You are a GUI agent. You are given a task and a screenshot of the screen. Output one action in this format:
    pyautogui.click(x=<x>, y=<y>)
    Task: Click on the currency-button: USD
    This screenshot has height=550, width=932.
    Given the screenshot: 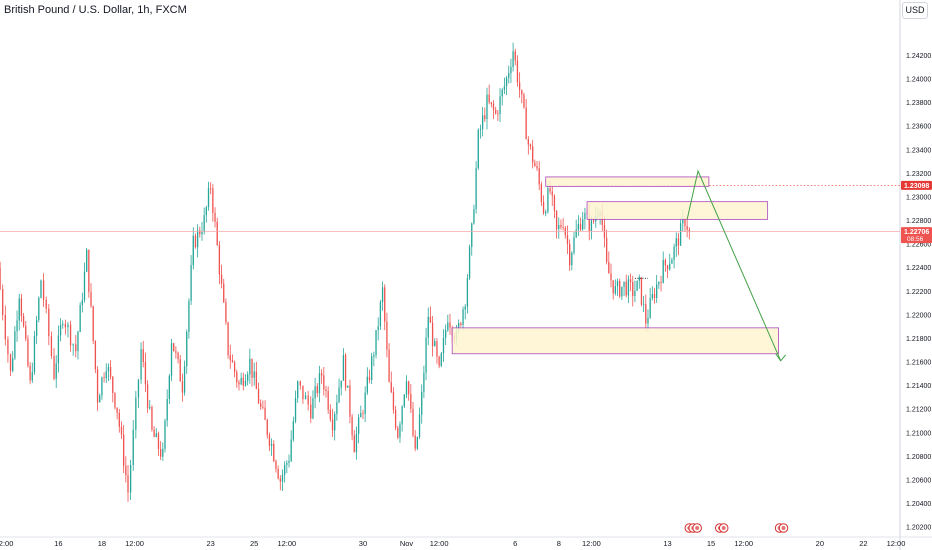 What is the action you would take?
    pyautogui.click(x=915, y=10)
    